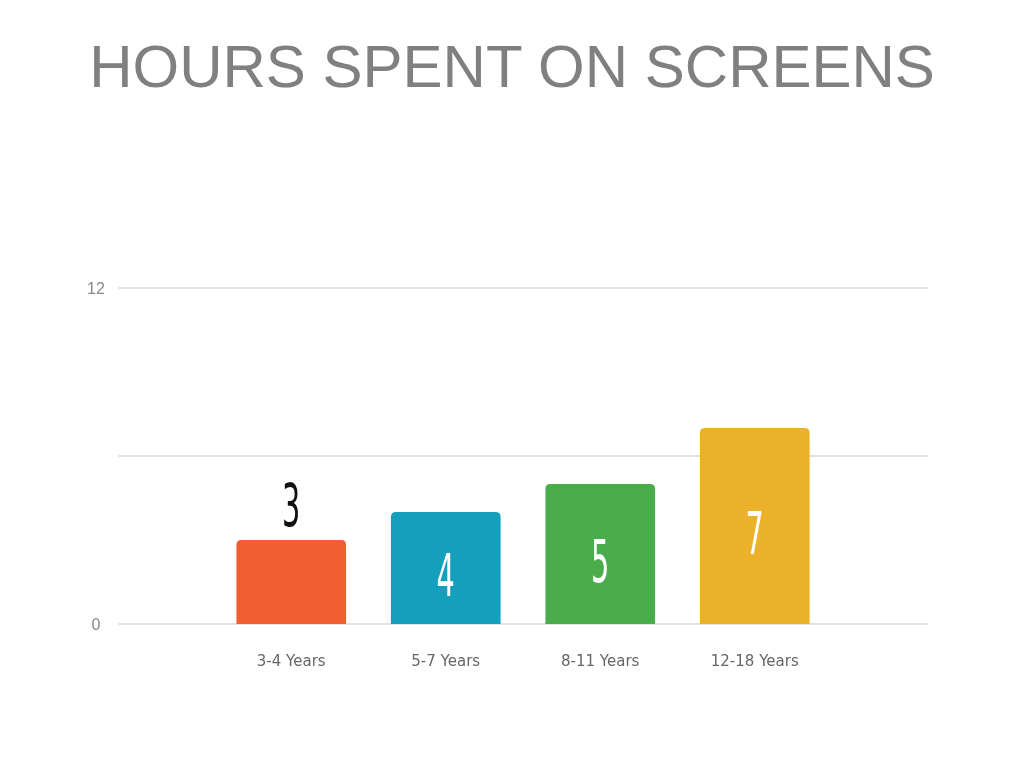 This screenshot has width=1024, height=768. I want to click on x-tick-label: 5-7 Years, so click(446, 661).